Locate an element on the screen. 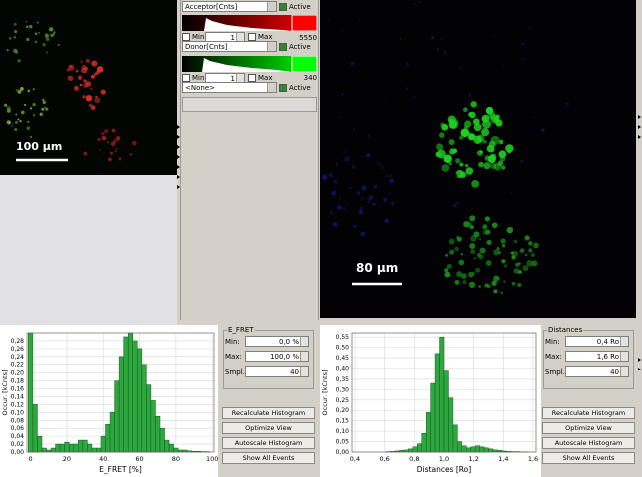 The height and width of the screenshot is (477, 642). y-axis-label: Occur. [kCnts] is located at coordinates (5, 392).